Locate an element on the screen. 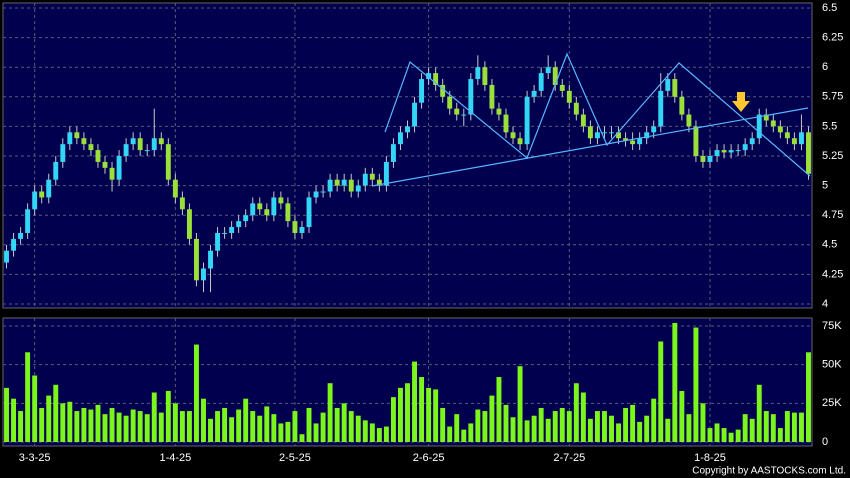 This screenshot has width=850, height=478. x-tick-label: 3-3-25 is located at coordinates (35, 458).